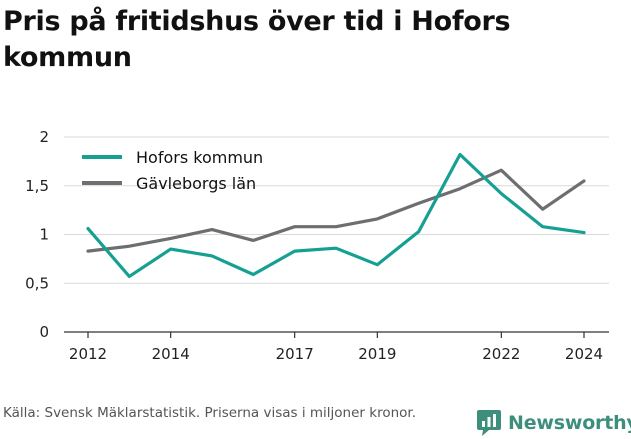  Describe the element at coordinates (196, 183) in the screenshot. I see `legend-label: Gävleborgs län` at that location.